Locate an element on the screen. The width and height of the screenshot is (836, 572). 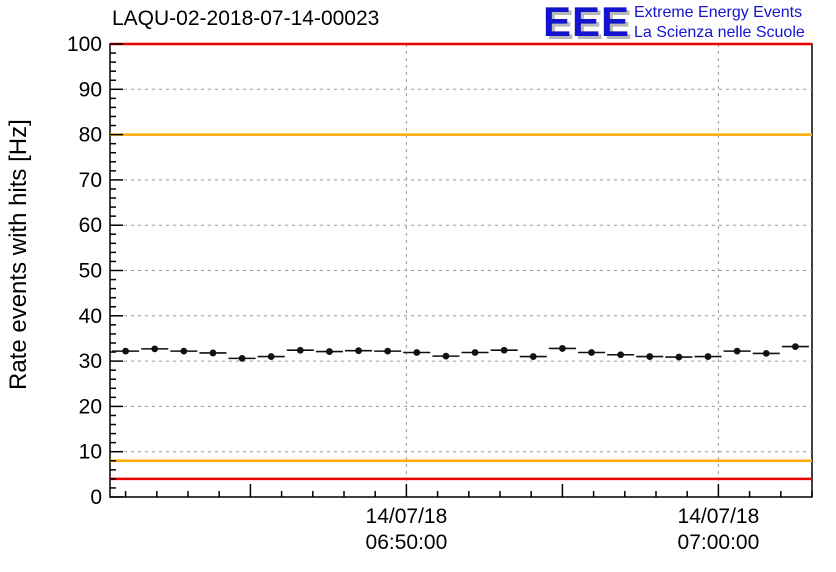
x-tick-label-time: 06:50:00 is located at coordinates (407, 542).